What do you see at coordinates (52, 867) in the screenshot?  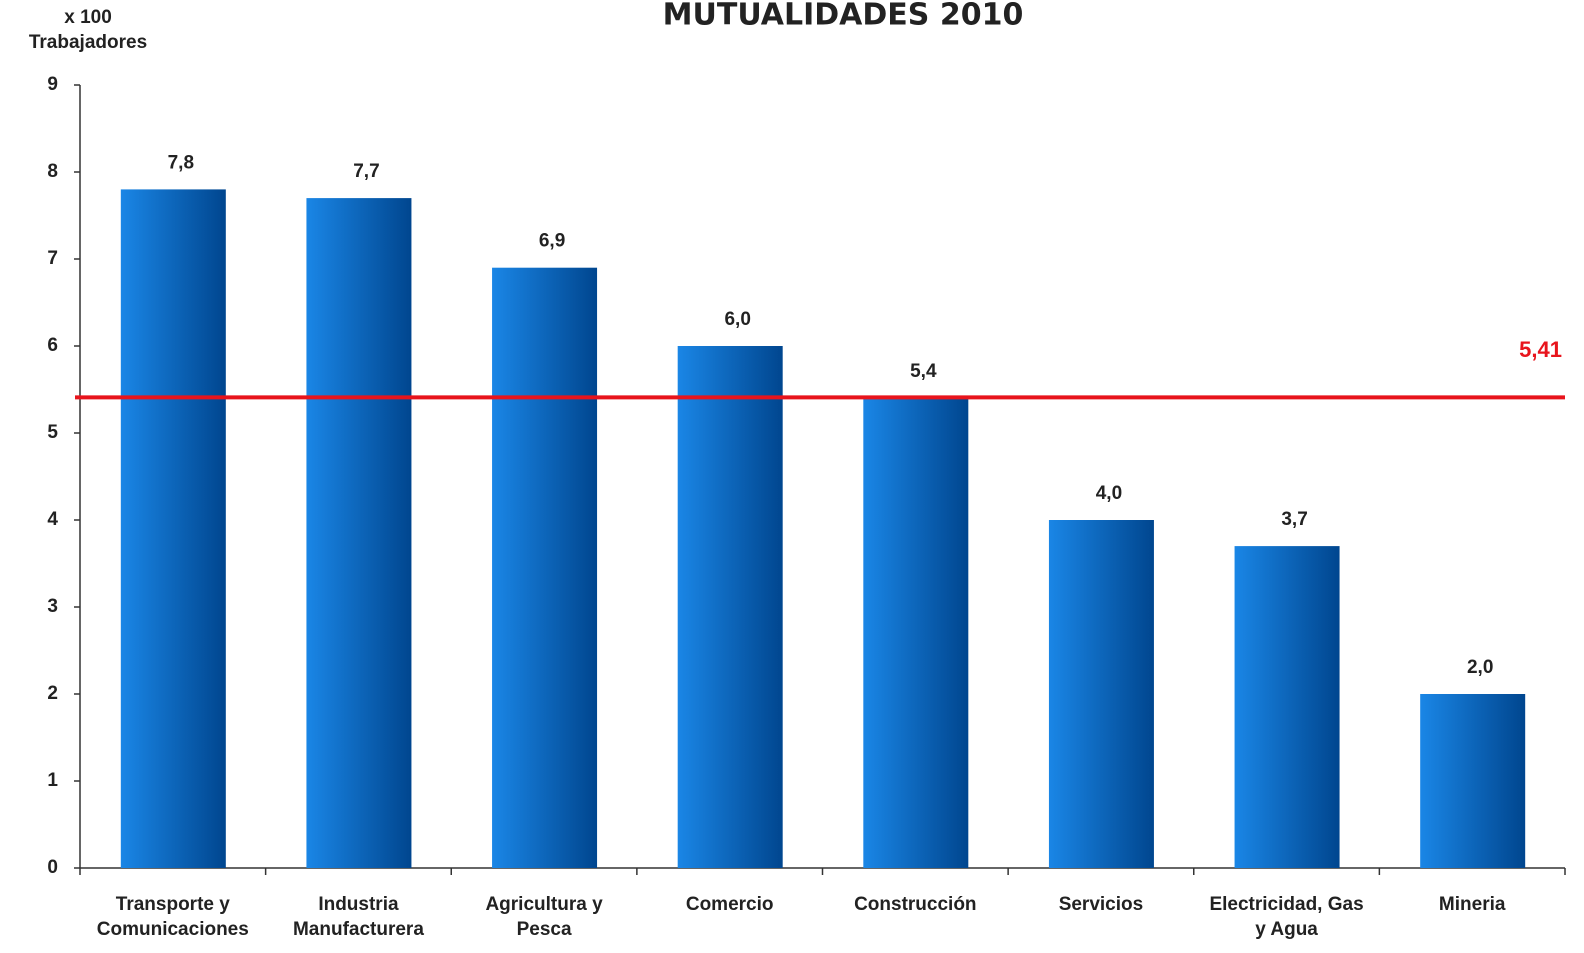 I see `y-tick-label: 0` at bounding box center [52, 867].